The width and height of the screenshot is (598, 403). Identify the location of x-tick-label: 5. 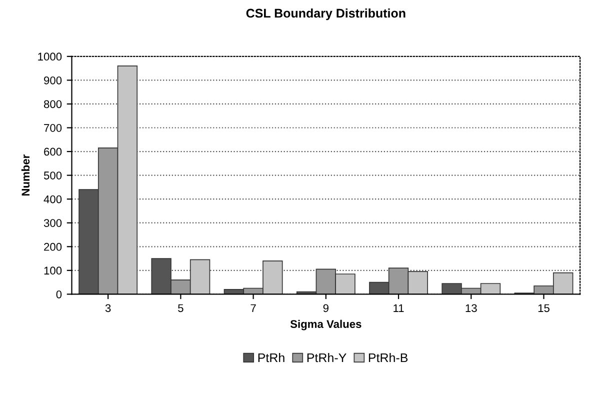
(181, 308).